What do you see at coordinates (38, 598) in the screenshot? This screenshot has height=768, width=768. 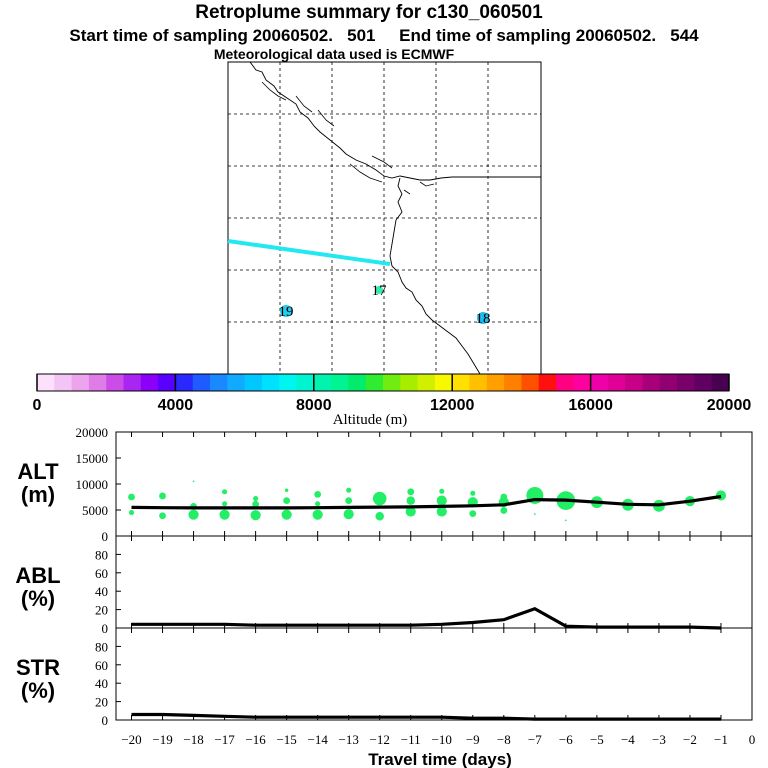 I see `abl-ylabel-bottom: (%)` at bounding box center [38, 598].